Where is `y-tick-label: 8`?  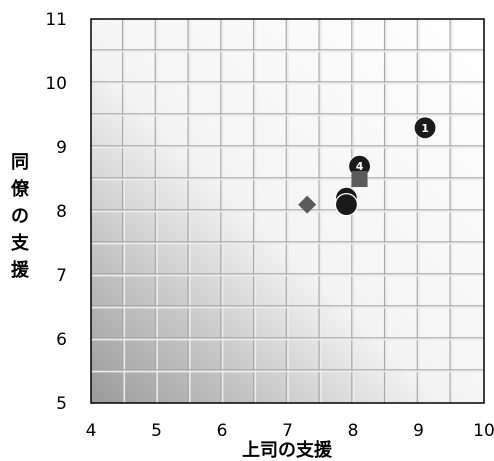
y-tick-label: 8 is located at coordinates (61, 212).